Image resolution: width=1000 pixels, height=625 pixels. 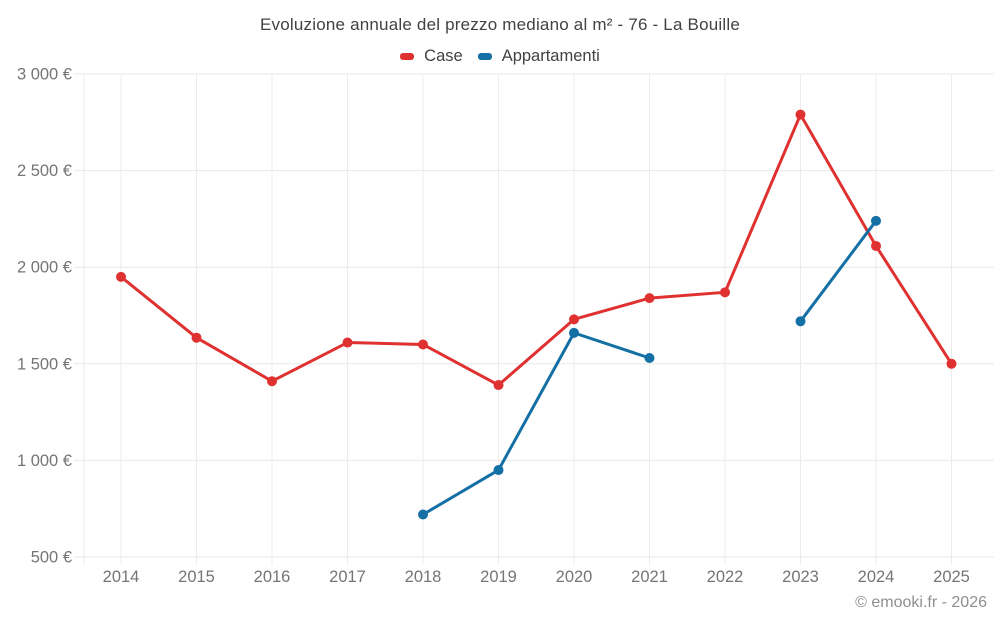 What do you see at coordinates (498, 385) in the screenshot?
I see `data-point-case-2019` at bounding box center [498, 385].